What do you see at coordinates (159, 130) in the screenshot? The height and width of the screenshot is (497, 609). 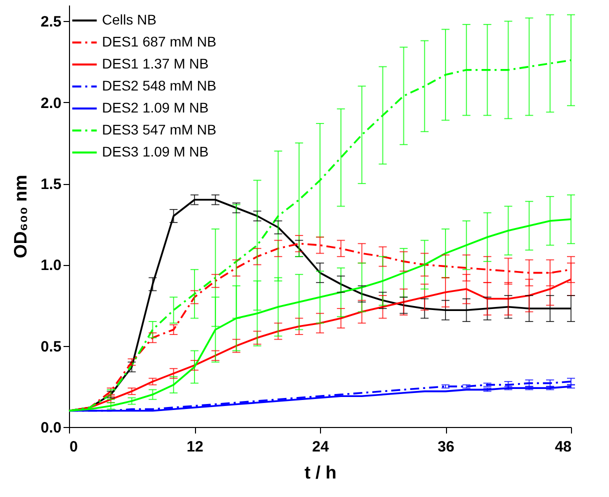 I see `legend-label: DES3 547 mM NB` at bounding box center [159, 130].